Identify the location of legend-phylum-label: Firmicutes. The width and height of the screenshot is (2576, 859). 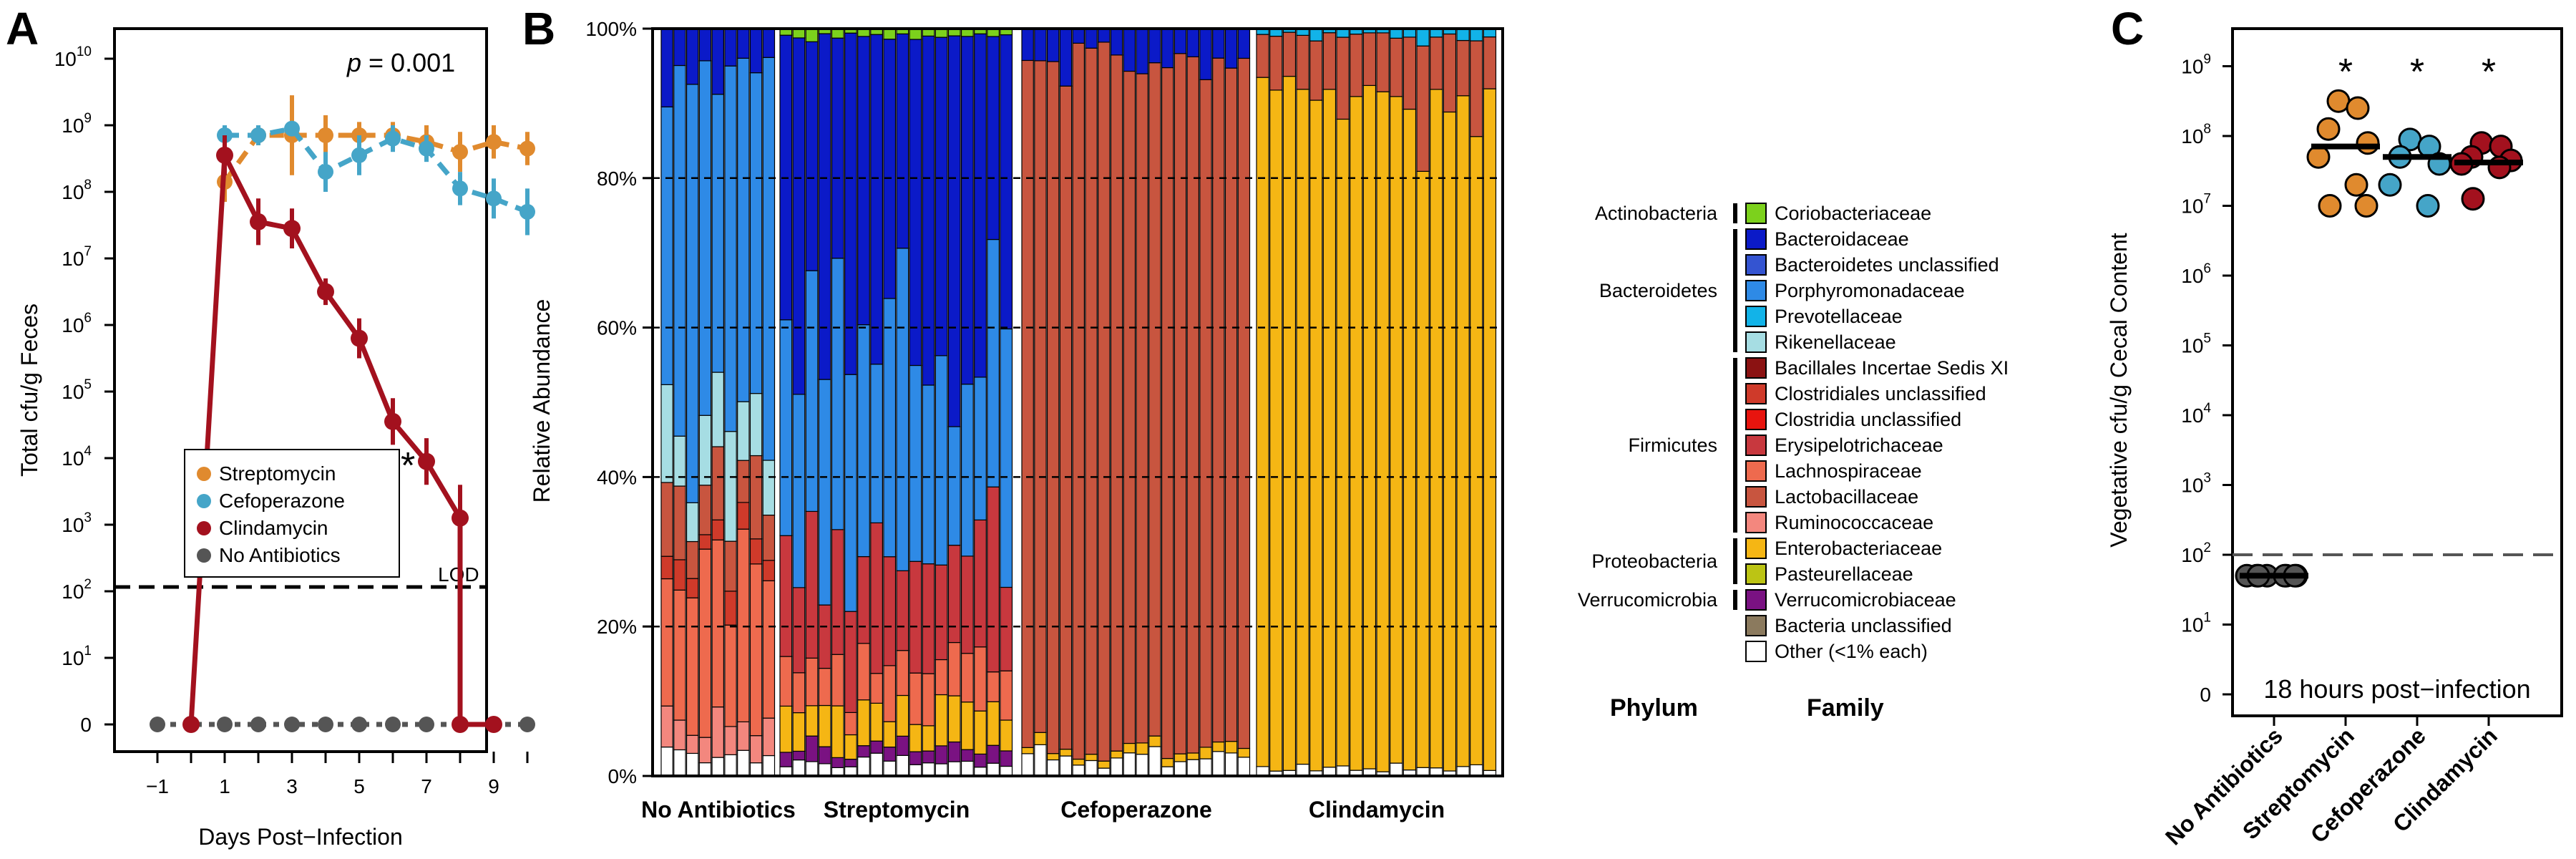
(1673, 445).